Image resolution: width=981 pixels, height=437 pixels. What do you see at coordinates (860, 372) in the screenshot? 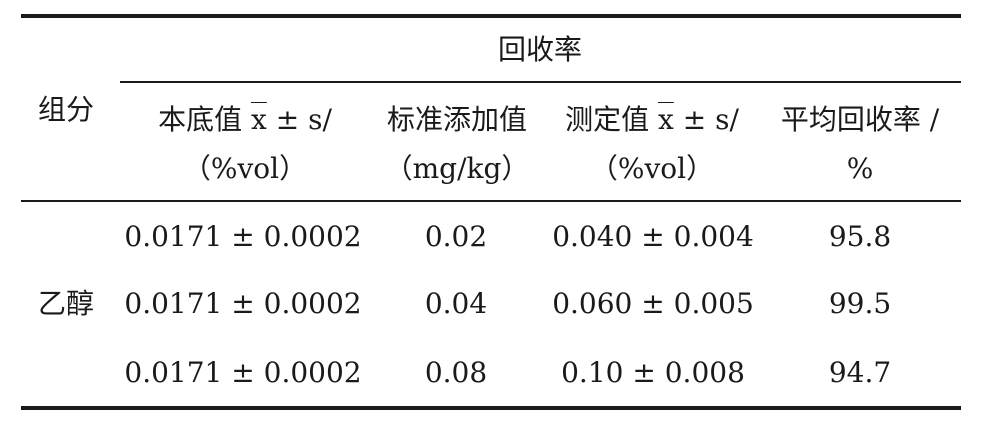
I see `recovery-cell: 94.7` at bounding box center [860, 372].